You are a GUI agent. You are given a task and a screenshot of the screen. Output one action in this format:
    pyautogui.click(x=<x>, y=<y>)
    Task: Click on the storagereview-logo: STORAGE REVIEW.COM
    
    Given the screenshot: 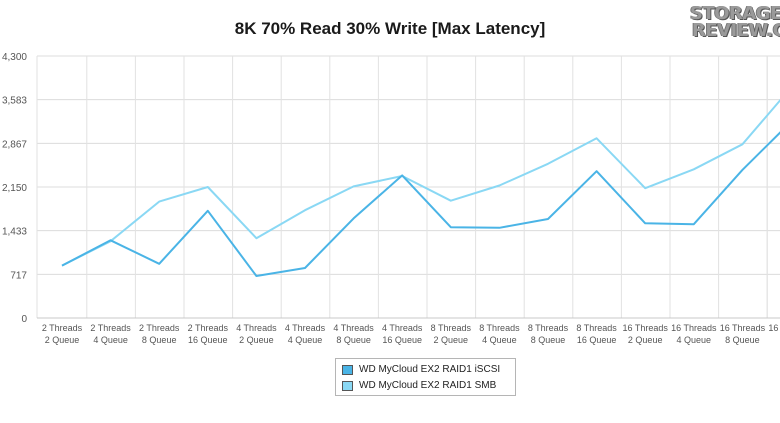 What is the action you would take?
    pyautogui.click(x=735, y=25)
    